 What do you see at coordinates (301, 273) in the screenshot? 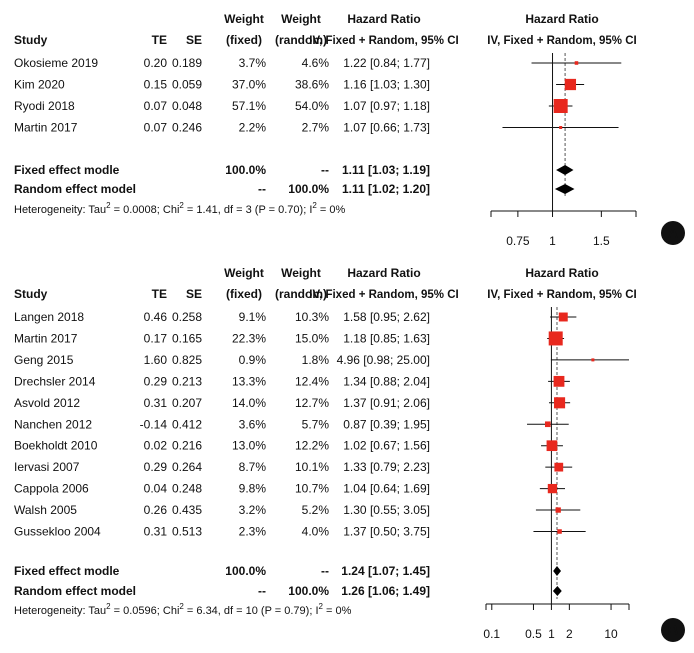
I see `header-weight-random-1: Weight` at bounding box center [301, 273].